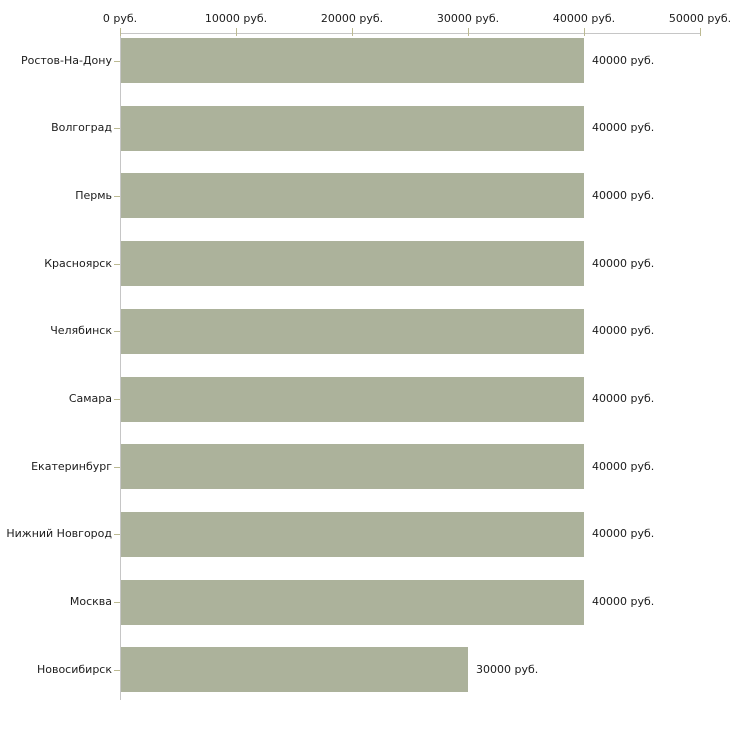 Image resolution: width=730 pixels, height=730 pixels. I want to click on category-label: Самара, so click(90, 398).